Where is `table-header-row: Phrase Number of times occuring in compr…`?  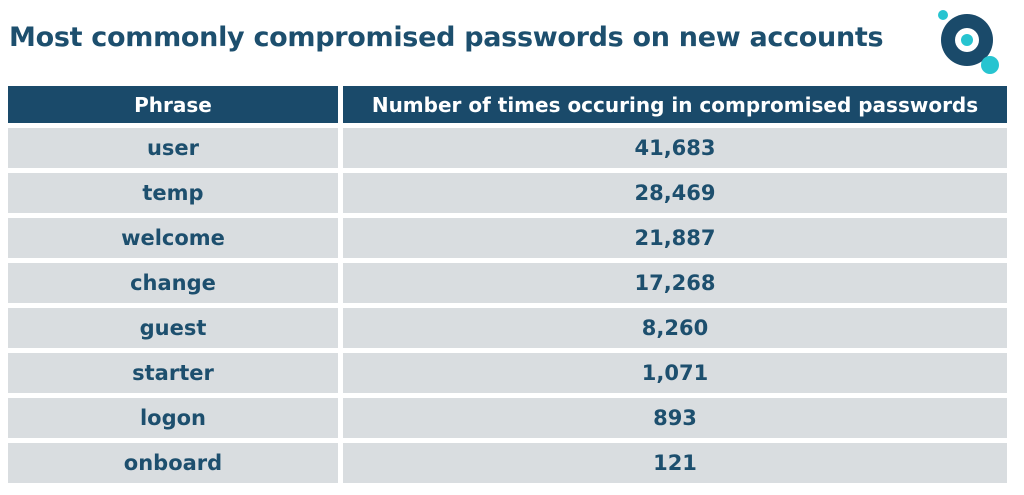 table-header-row: Phrase Number of times occuring in compr… is located at coordinates (507, 104).